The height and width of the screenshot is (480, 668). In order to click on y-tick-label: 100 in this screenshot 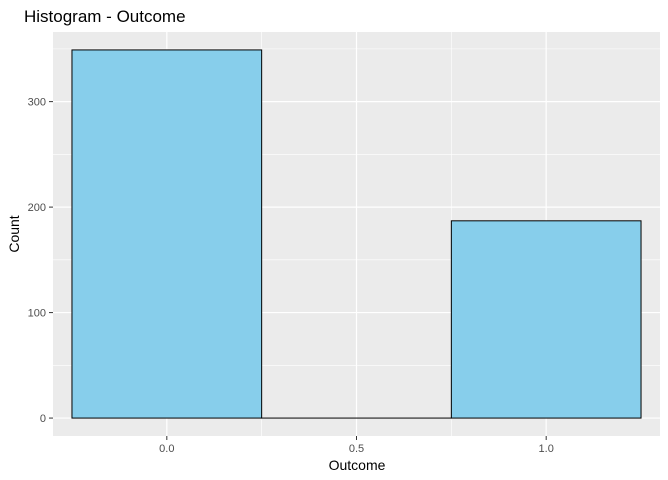, I will do `click(37, 314)`.